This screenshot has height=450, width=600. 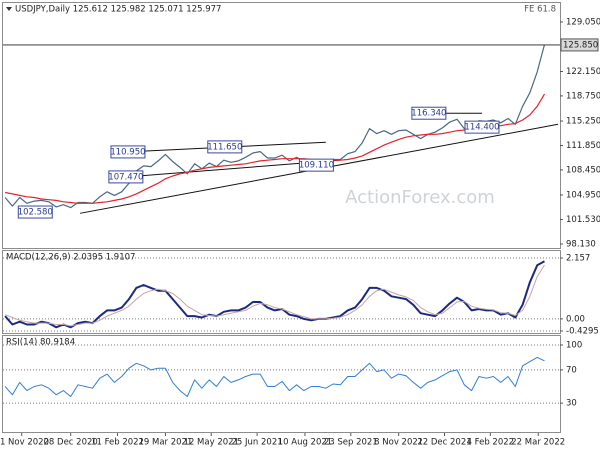 I want to click on x-tick-label: 28 Dec 2020, so click(x=71, y=443).